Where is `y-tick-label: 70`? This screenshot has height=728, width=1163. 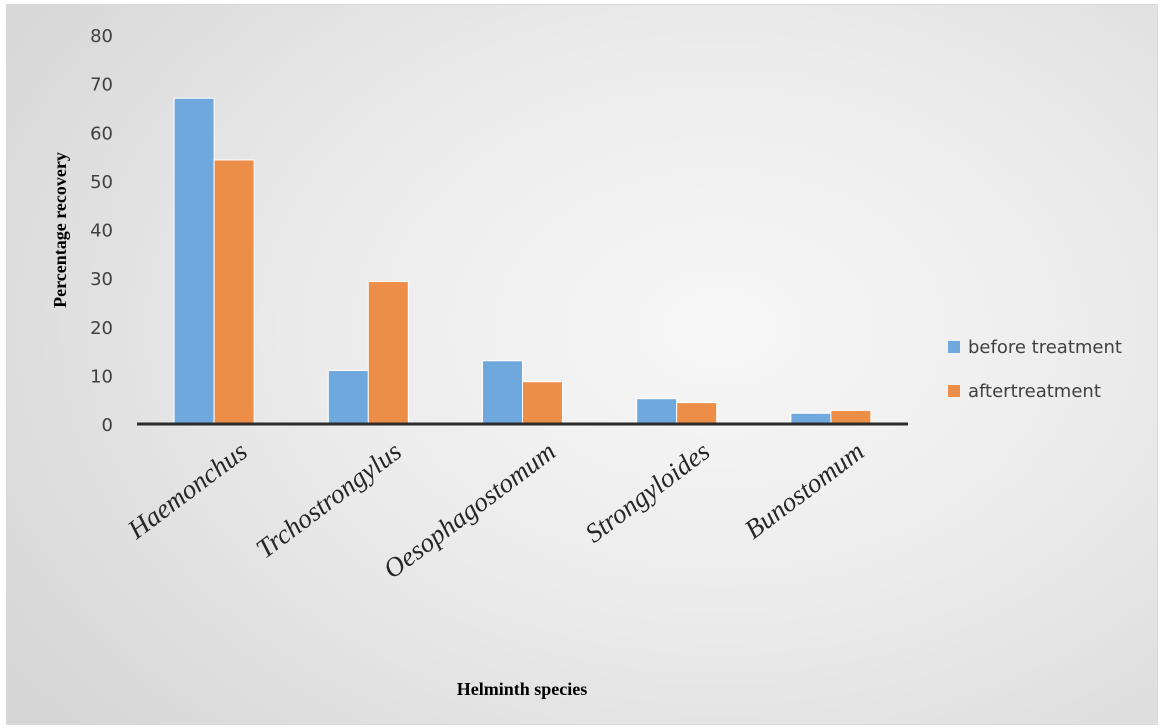 y-tick-label: 70 is located at coordinates (101, 85).